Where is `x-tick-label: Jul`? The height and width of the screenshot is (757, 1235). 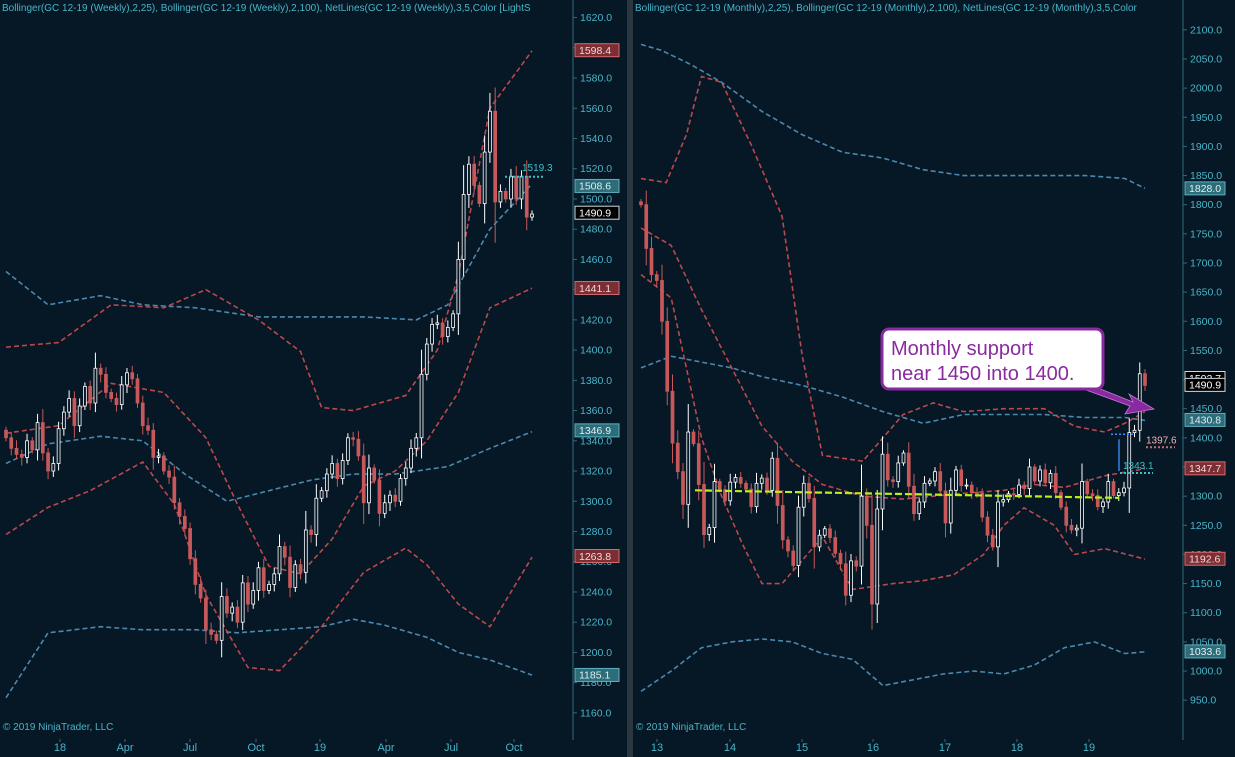
x-tick-label: Jul is located at coordinates (451, 748).